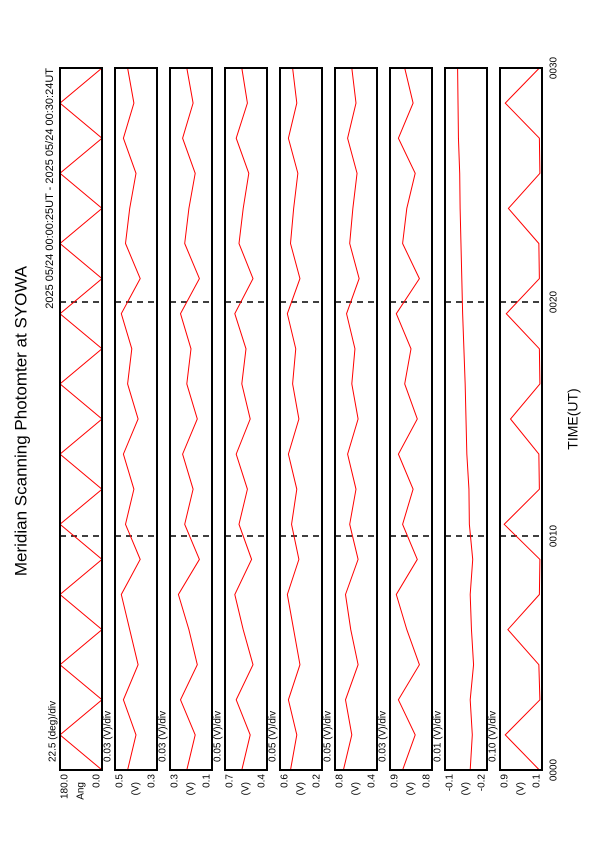 Image resolution: width=595 pixels, height=842 pixels. Describe the element at coordinates (230, 781) in the screenshot. I see `y-tick-label: 0.7` at that location.